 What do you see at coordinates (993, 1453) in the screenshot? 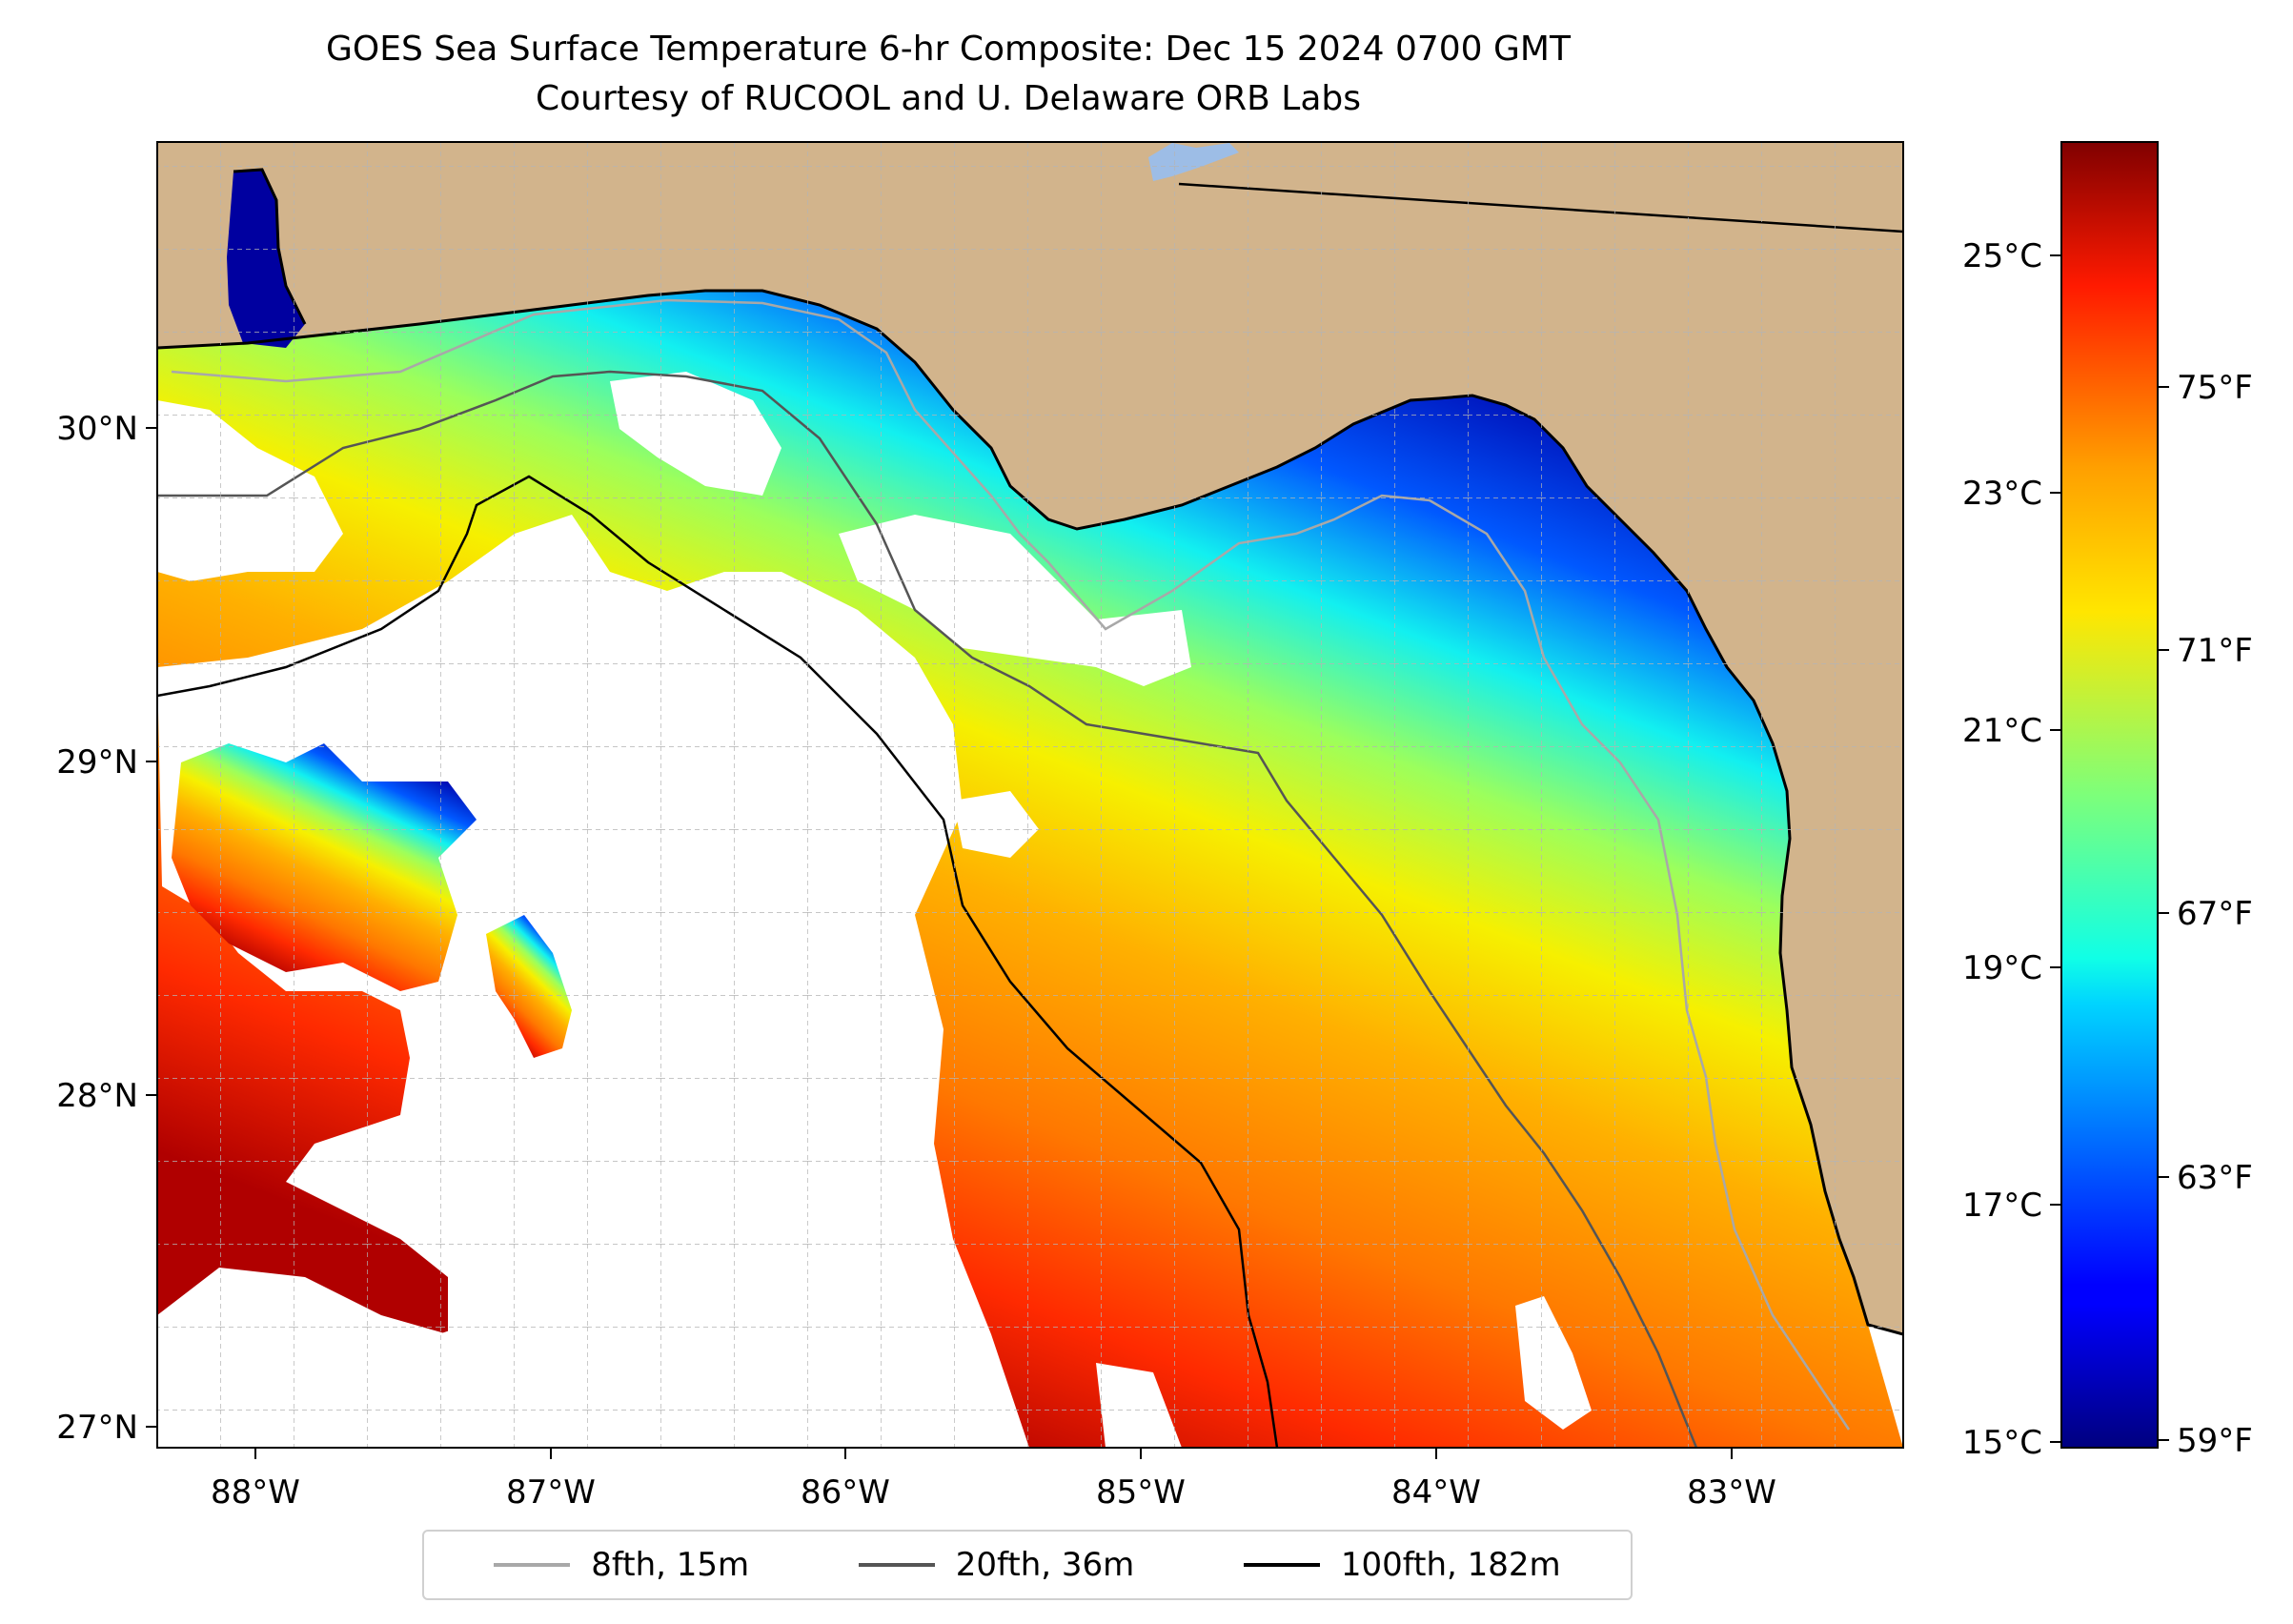
I see `lon-axis` at bounding box center [993, 1453].